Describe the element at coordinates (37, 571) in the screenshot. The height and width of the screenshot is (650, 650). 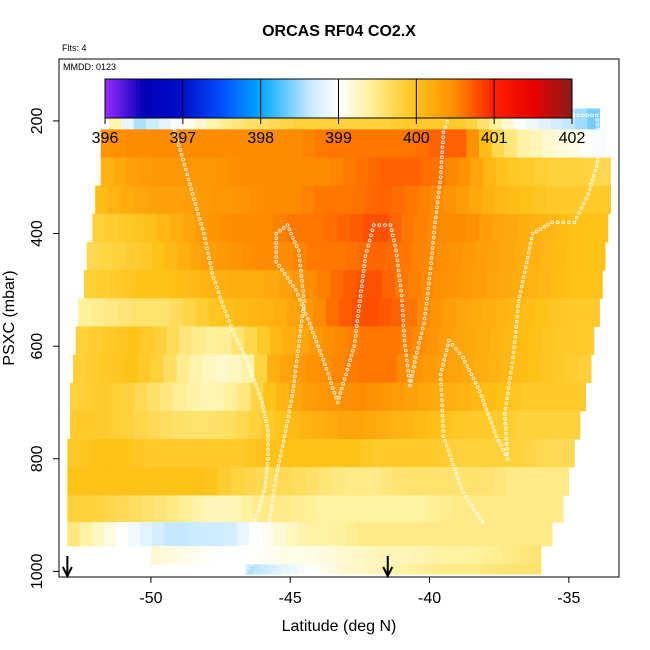
I see `y-tick-label: 1000` at that location.